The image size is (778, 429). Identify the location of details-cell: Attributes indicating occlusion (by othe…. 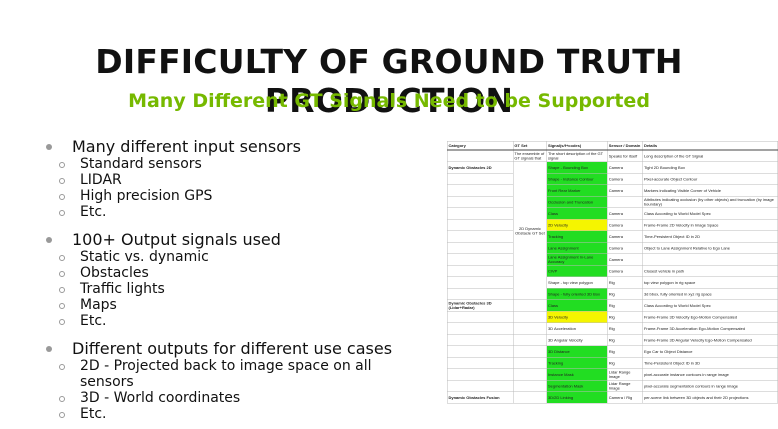
(710, 202).